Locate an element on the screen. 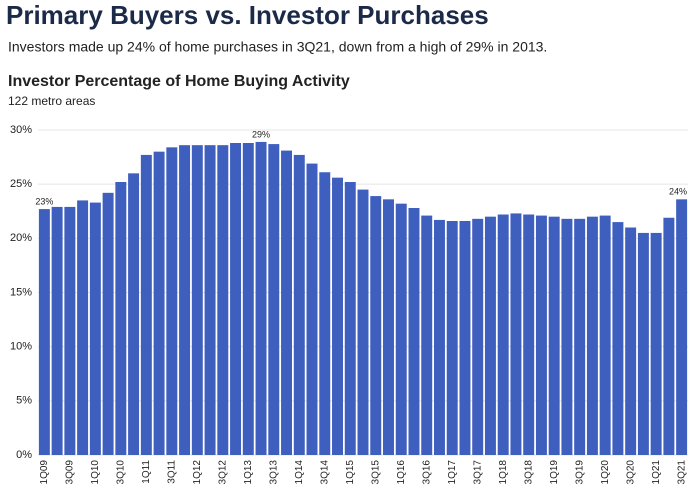 This screenshot has width=690, height=499. x-tick-label: 1Q09 is located at coordinates (44, 472).